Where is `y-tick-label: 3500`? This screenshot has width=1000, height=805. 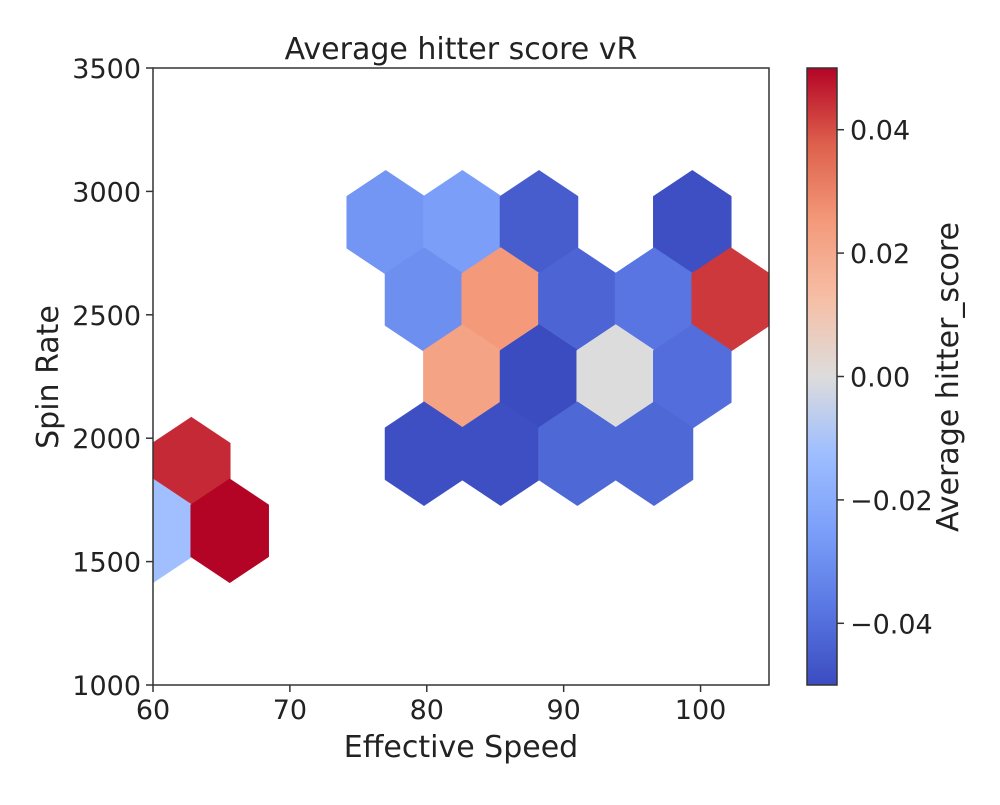
y-tick-label: 3500 is located at coordinates (106, 69).